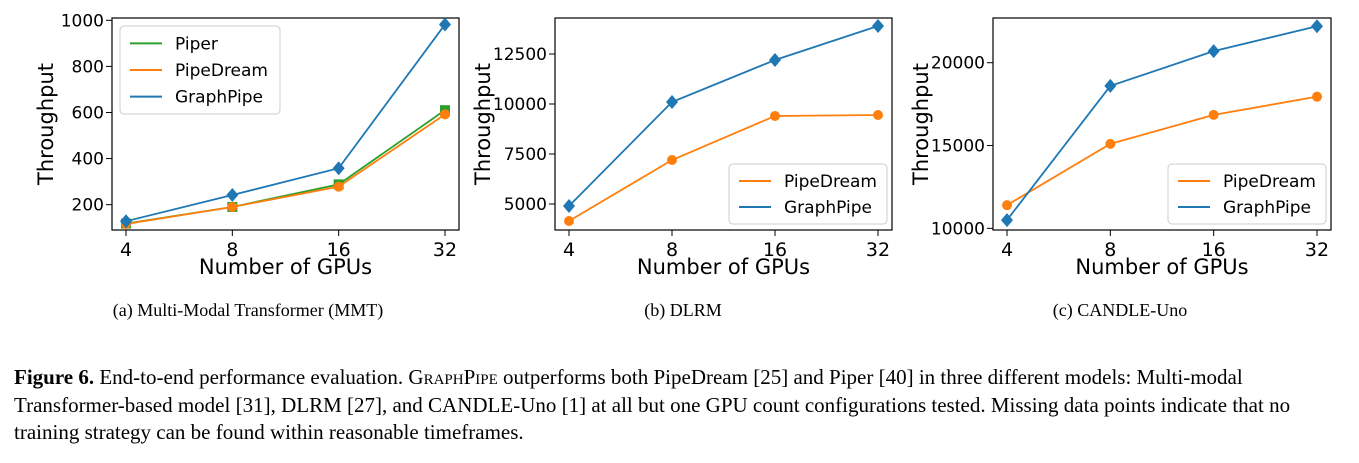 Image resolution: width=1359 pixels, height=463 pixels. What do you see at coordinates (88, 160) in the screenshot?
I see `y-tick-label: 400` at bounding box center [88, 160].